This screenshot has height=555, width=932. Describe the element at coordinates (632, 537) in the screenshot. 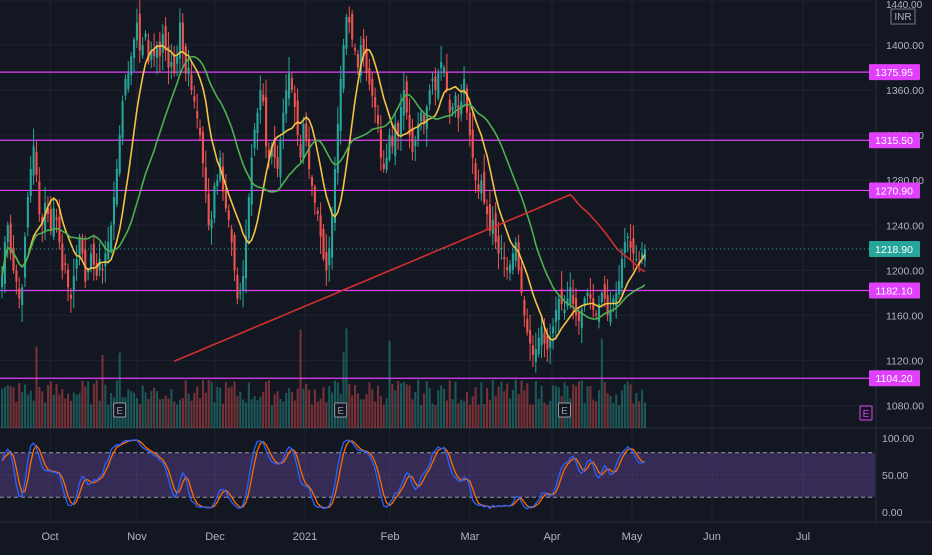

I see `time-tick-label: May` at that location.